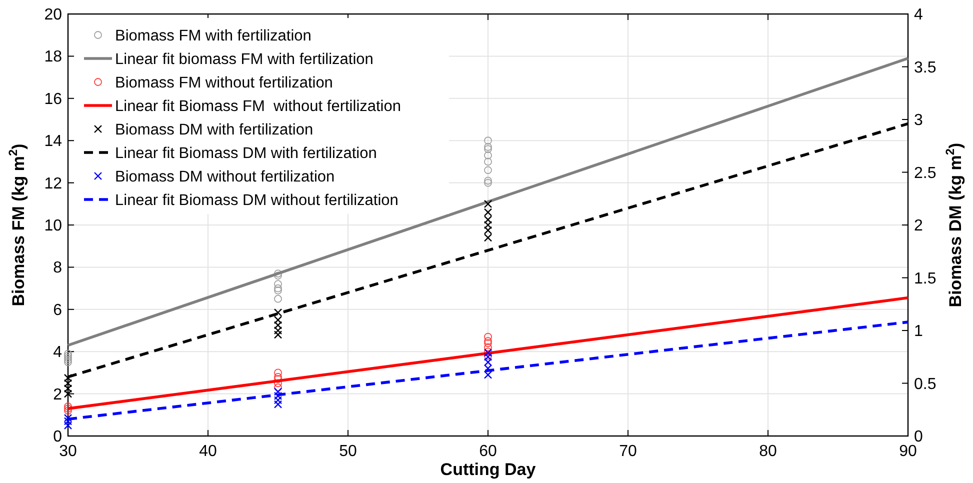  Describe the element at coordinates (57, 268) in the screenshot. I see `y-tick-label: 8` at that location.